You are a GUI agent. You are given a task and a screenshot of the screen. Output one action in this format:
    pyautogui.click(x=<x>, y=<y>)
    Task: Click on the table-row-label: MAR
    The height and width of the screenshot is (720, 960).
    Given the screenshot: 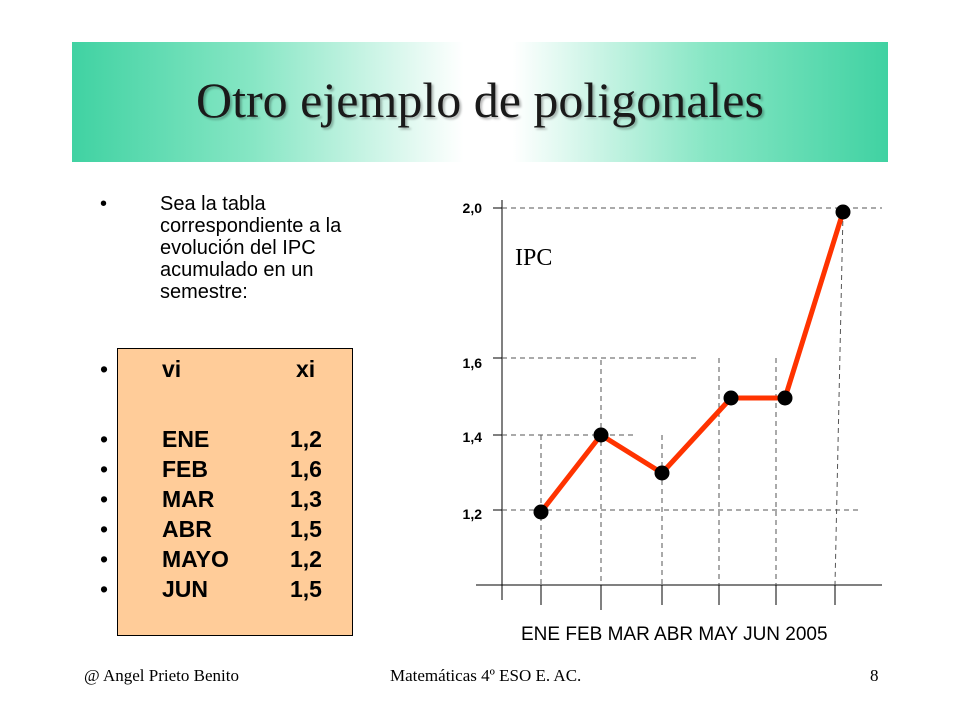 What is the action you would take?
    pyautogui.click(x=188, y=499)
    